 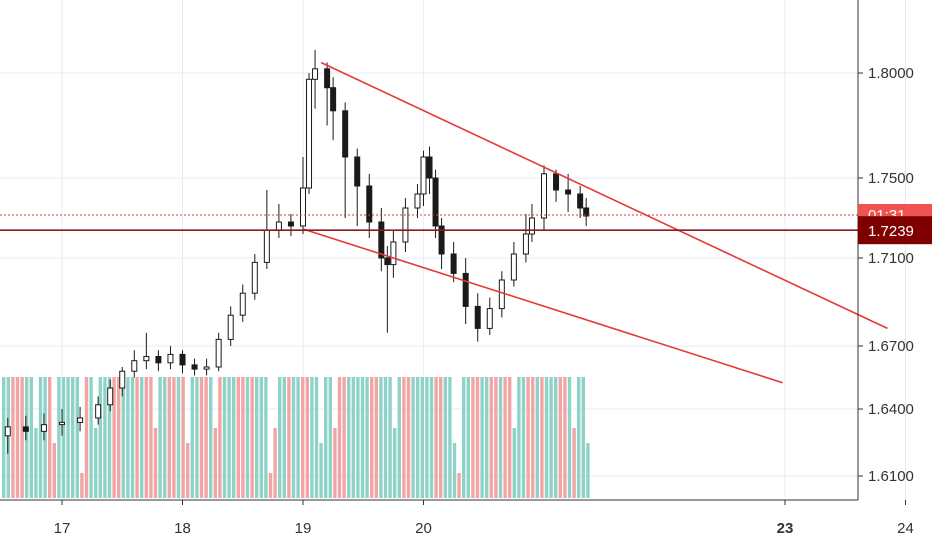 What do you see at coordinates (891, 346) in the screenshot?
I see `price-tick-label: 1.6700` at bounding box center [891, 346].